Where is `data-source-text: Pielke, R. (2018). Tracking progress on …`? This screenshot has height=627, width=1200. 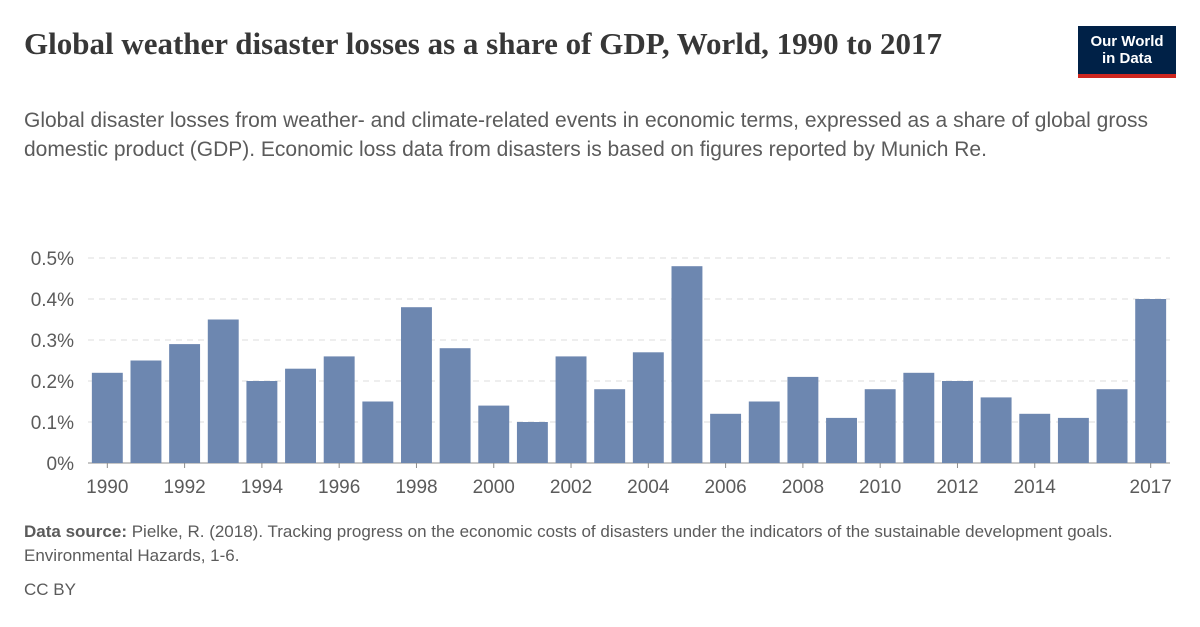 data-source-text: Pielke, R. (2018). Tracking progress on … is located at coordinates (568, 543).